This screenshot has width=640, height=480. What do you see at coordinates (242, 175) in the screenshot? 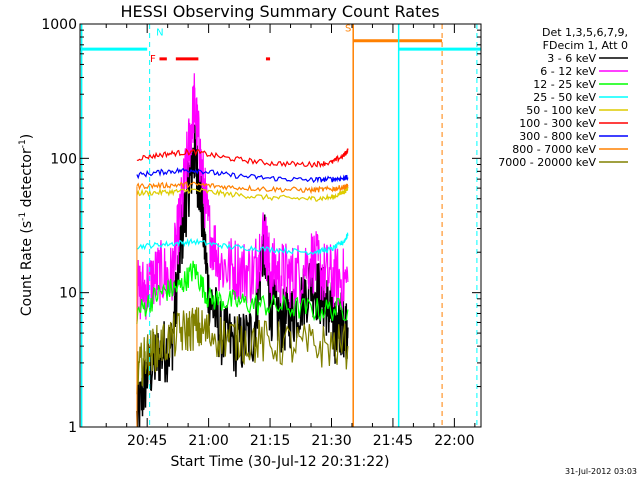
I see `series-line-300-800-kev` at bounding box center [242, 175].